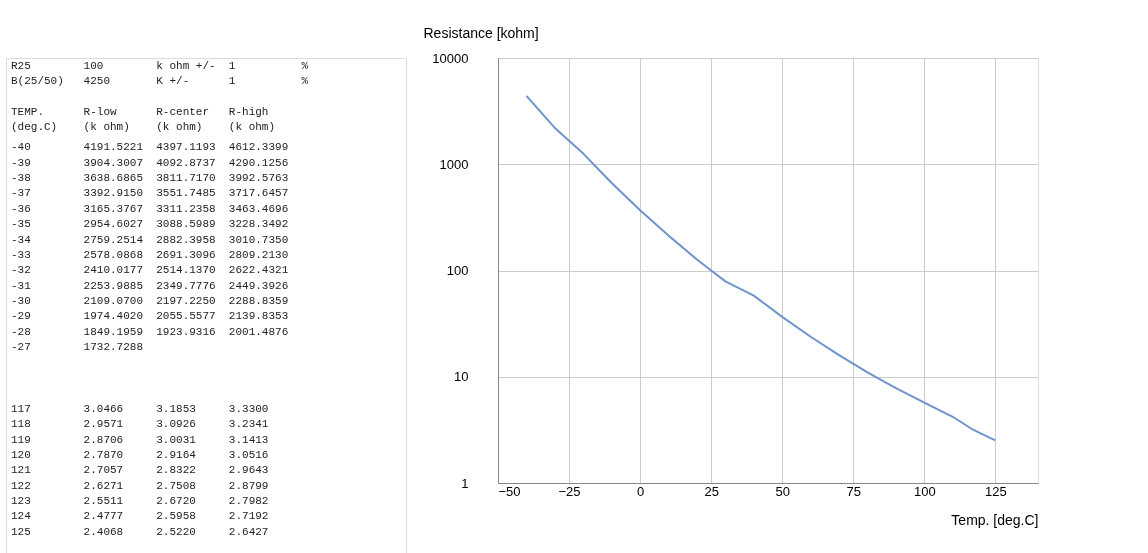 The height and width of the screenshot is (553, 1148). I want to click on text: -29 1974.4020 2055.5577 2139.8353, so click(150, 316).